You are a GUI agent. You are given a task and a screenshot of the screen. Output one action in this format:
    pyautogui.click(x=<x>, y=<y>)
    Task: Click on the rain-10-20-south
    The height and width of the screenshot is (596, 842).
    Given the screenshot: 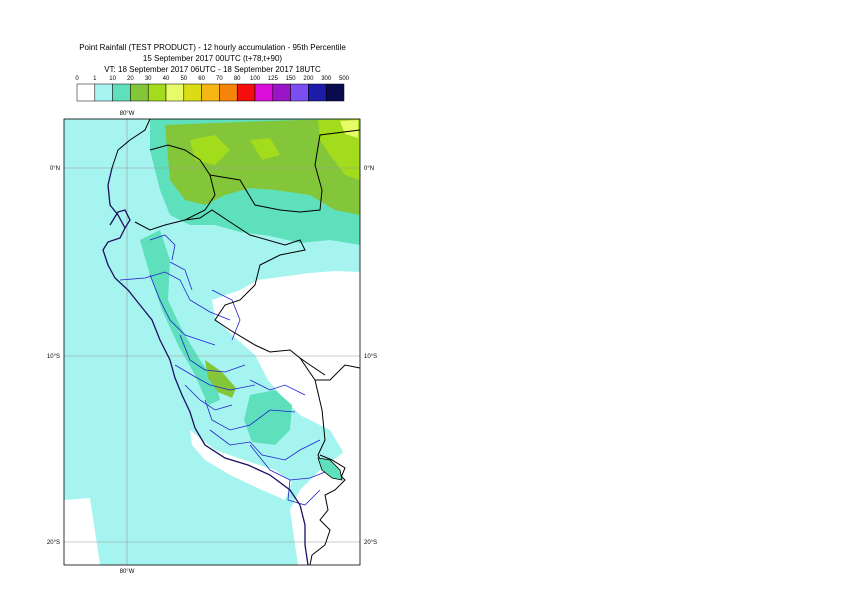 What is the action you would take?
    pyautogui.click(x=268, y=417)
    